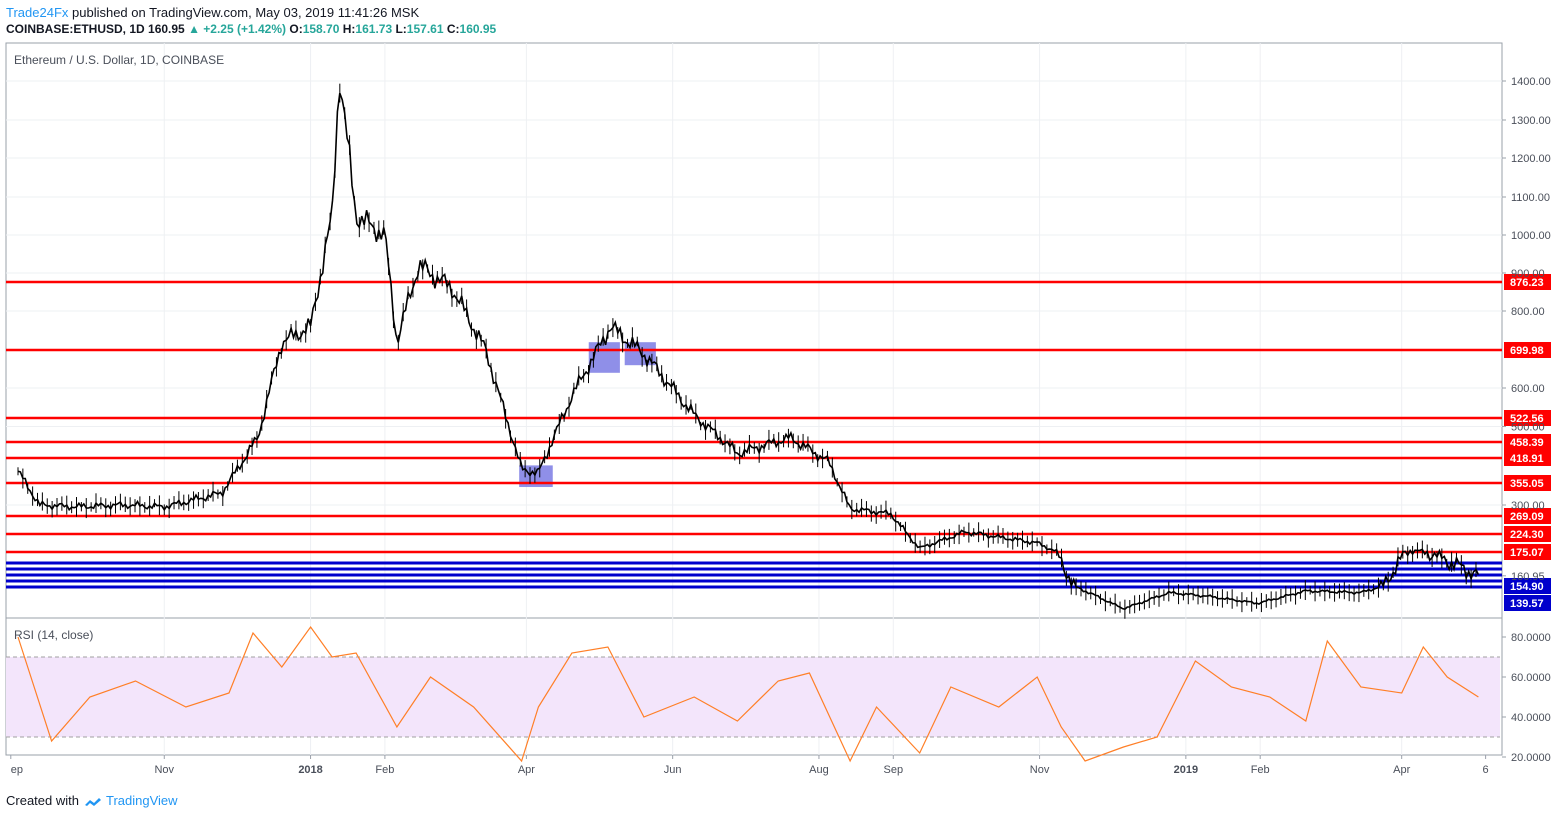 The image size is (1565, 819). Describe the element at coordinates (1186, 770) in the screenshot. I see `time-tick-label: 2019` at that location.